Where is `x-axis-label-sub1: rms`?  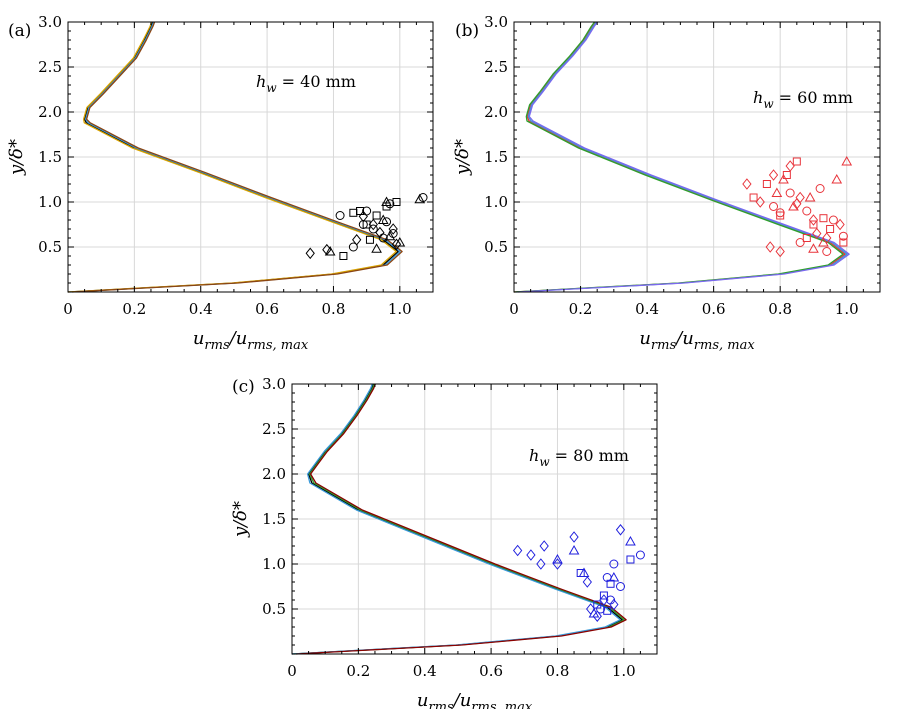
x-axis-label-sub1: rms is located at coordinates (664, 345).